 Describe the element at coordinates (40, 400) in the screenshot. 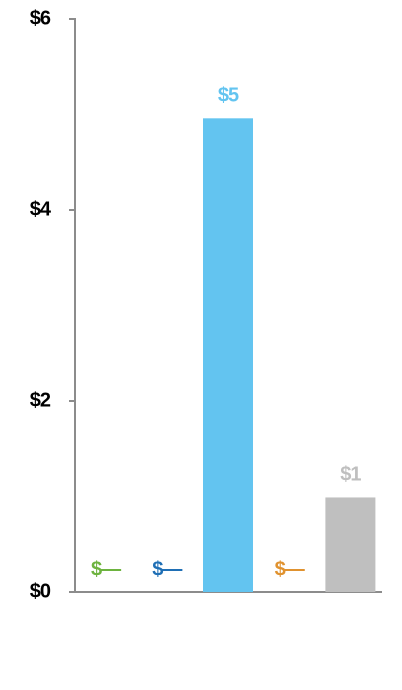

I see `y-tick-label: $2` at that location.